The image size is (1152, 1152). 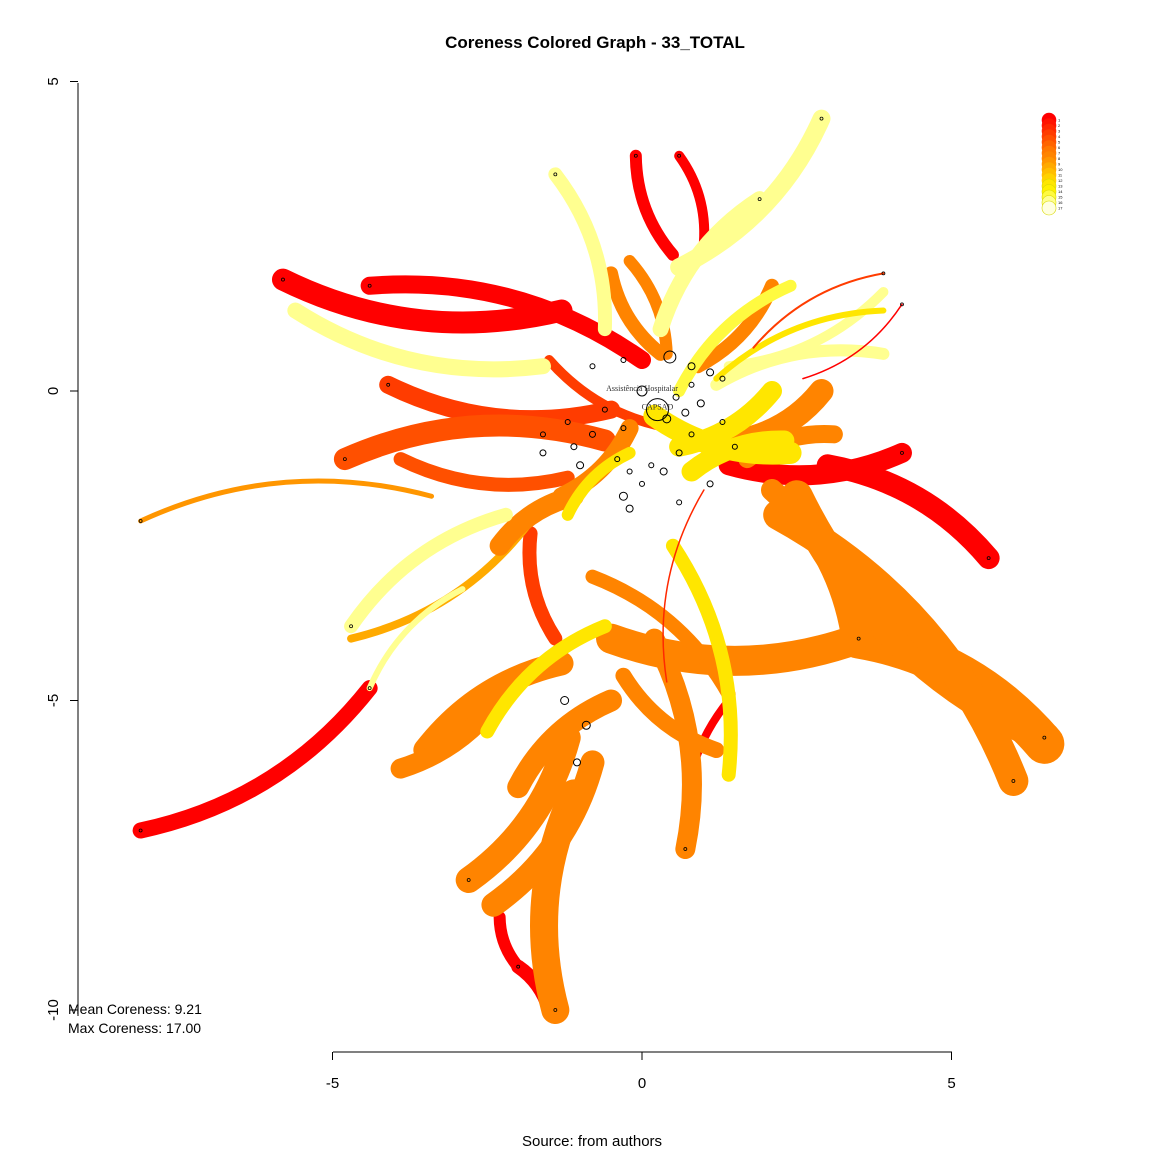 I want to click on source-caption: Source: from authors, so click(x=592, y=1141).